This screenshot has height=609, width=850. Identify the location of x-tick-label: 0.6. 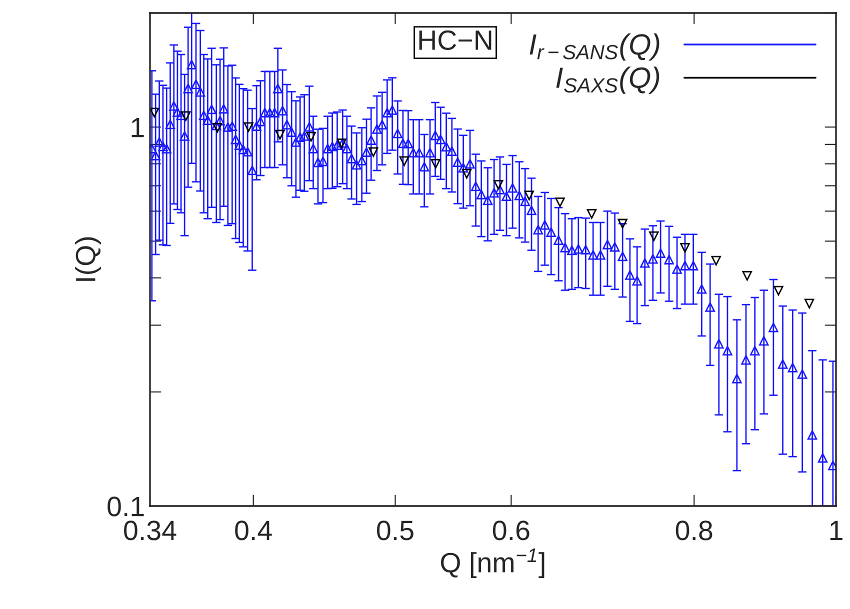
(511, 530).